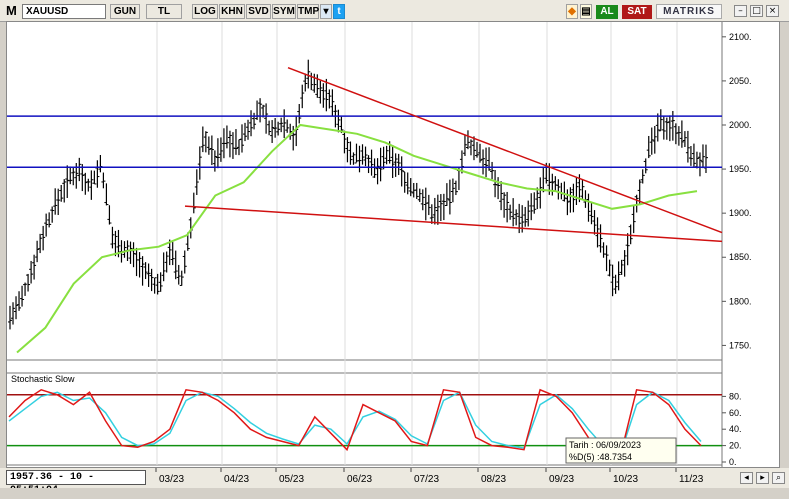 The image size is (789, 499). I want to click on maximize-icon: □, so click(756, 11).